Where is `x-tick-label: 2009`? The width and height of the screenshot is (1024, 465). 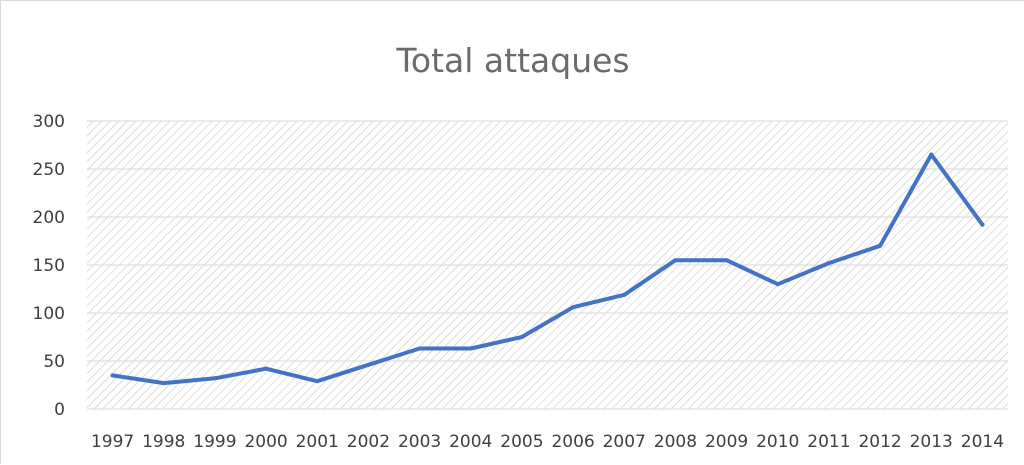
x-tick-label: 2009 is located at coordinates (726, 442).